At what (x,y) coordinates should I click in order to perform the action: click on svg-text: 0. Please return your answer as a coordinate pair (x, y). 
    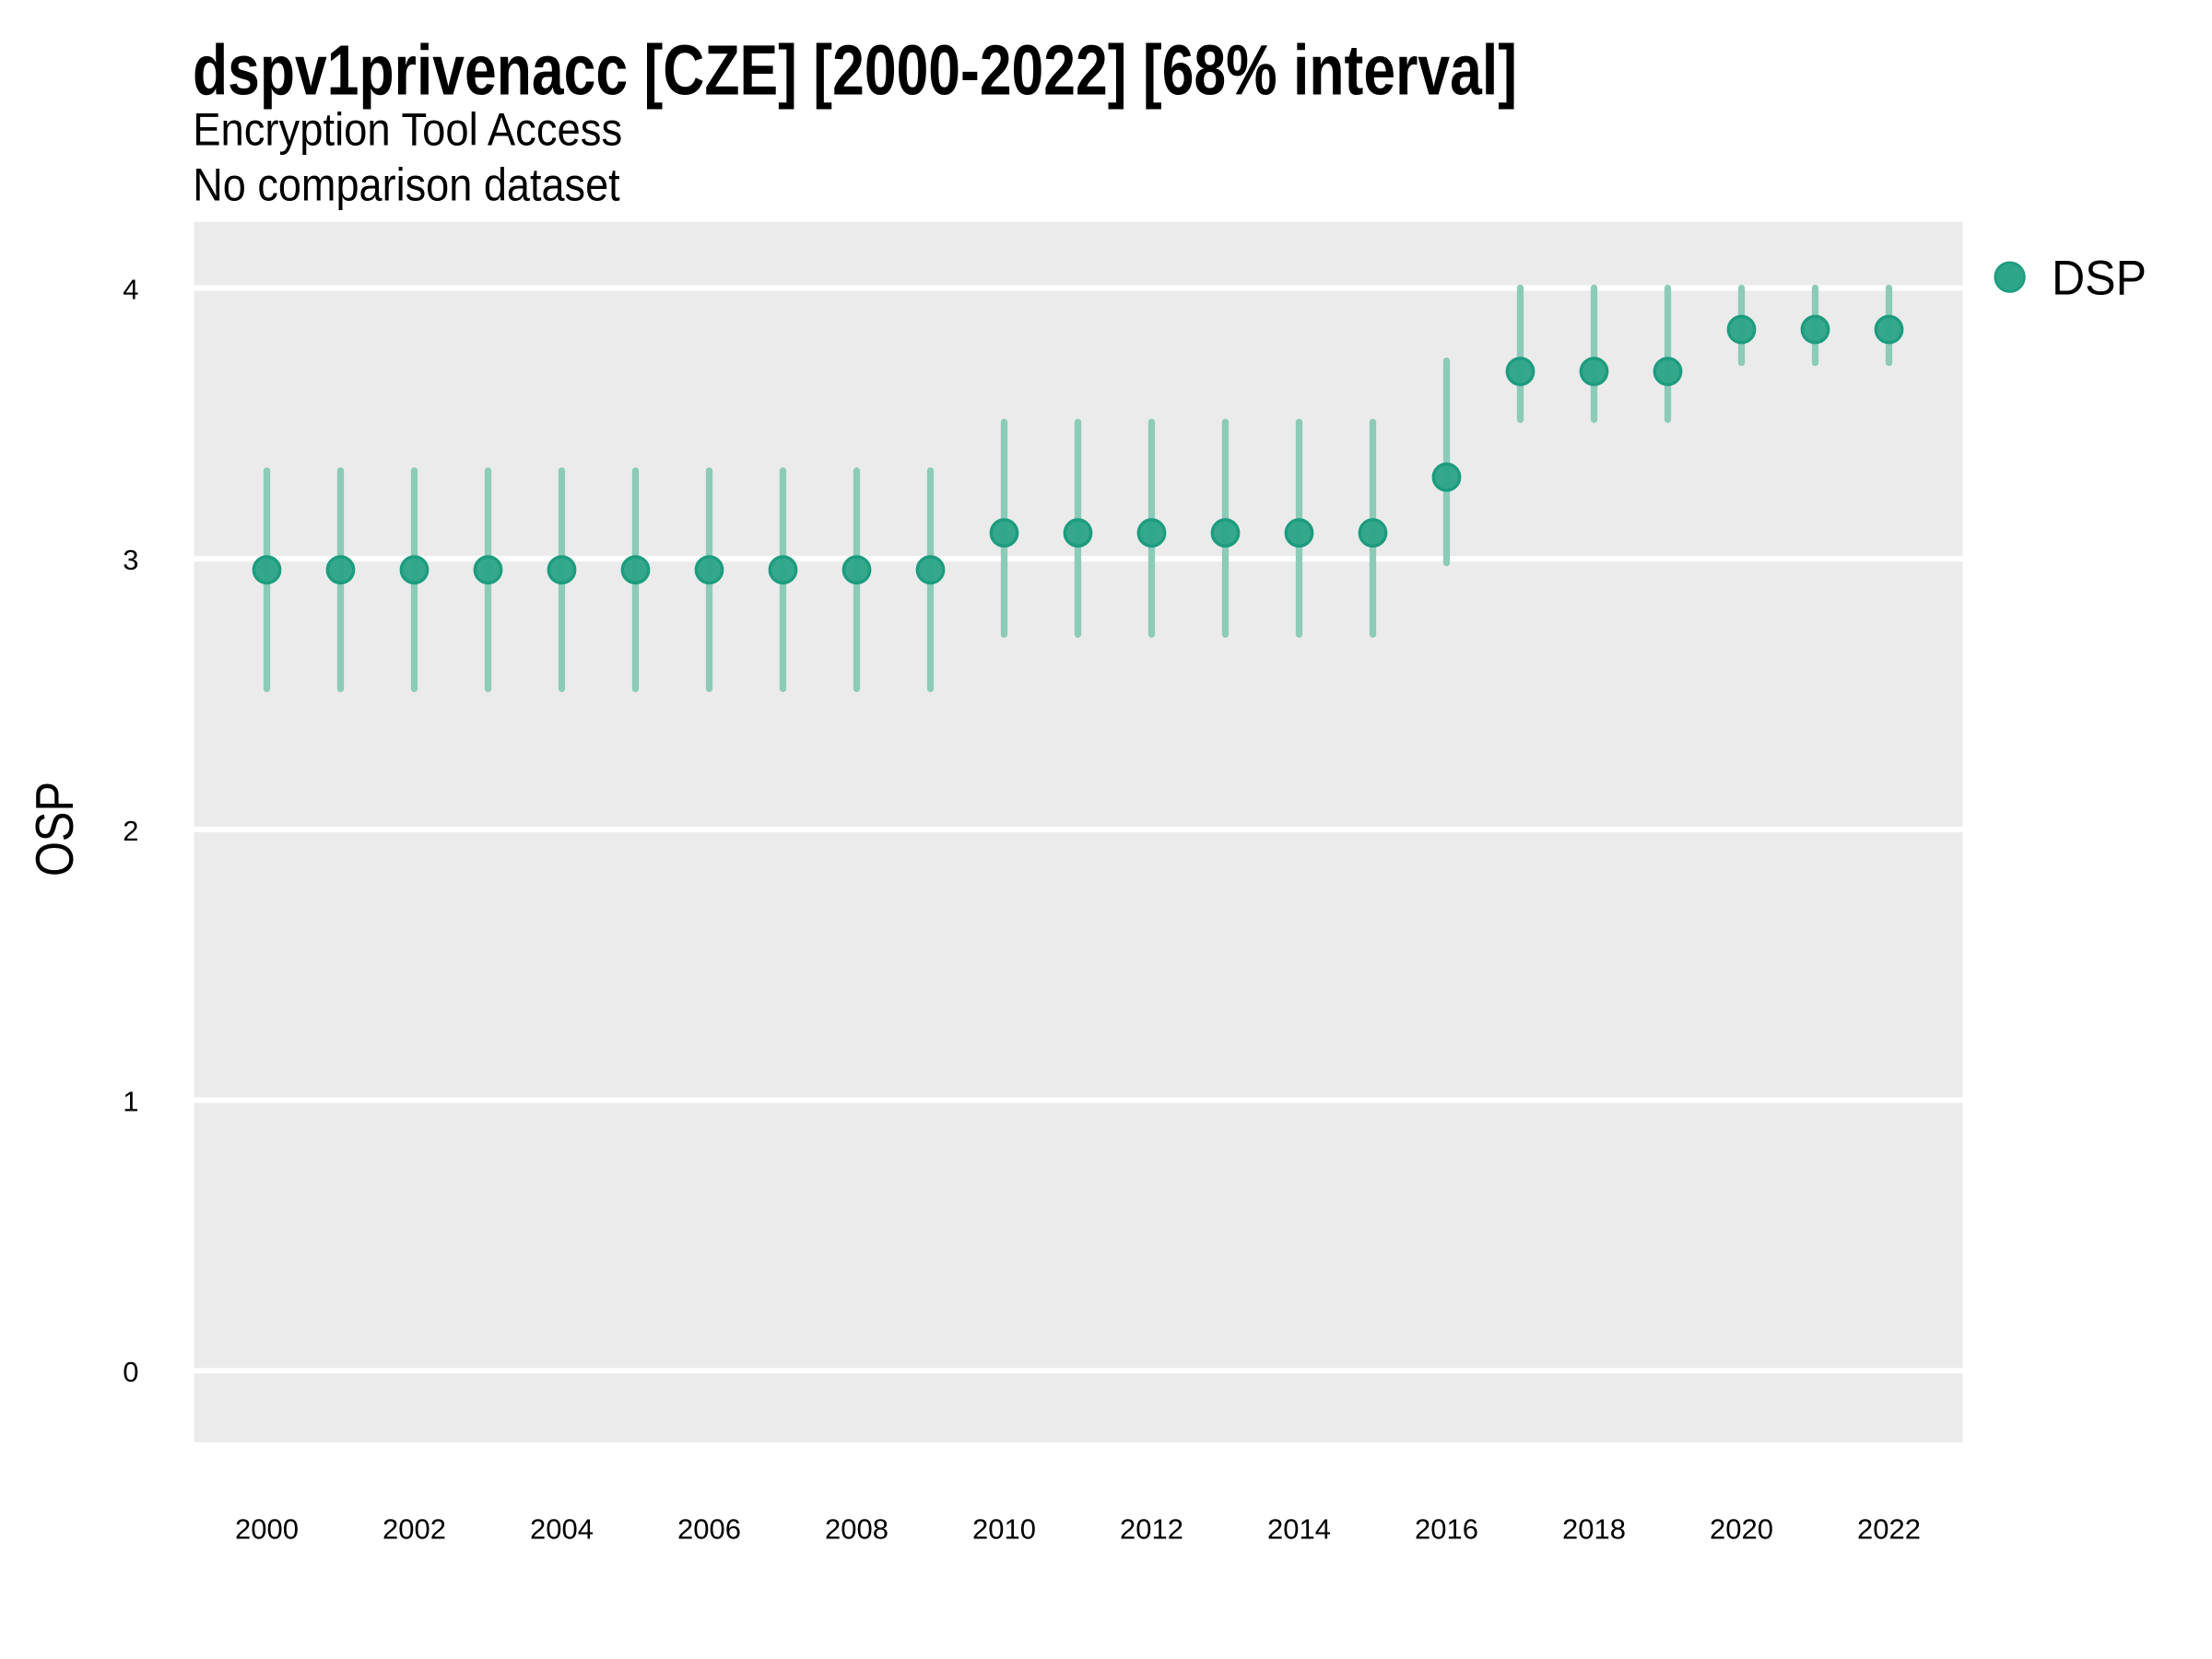
    Looking at the image, I should click on (130, 1372).